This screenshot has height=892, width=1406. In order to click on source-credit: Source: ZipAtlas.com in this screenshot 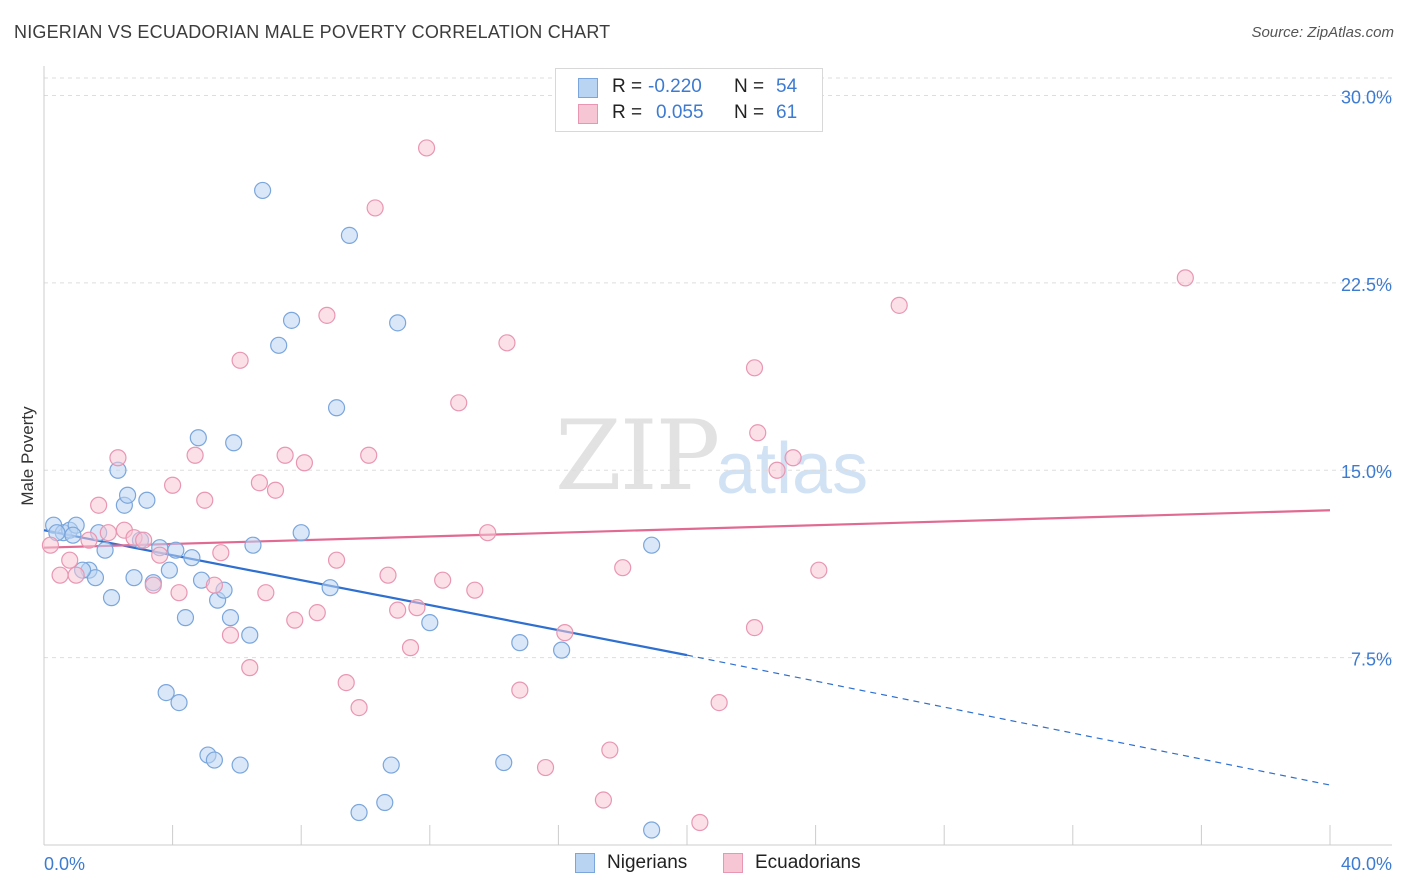, I will do `click(1322, 32)`.